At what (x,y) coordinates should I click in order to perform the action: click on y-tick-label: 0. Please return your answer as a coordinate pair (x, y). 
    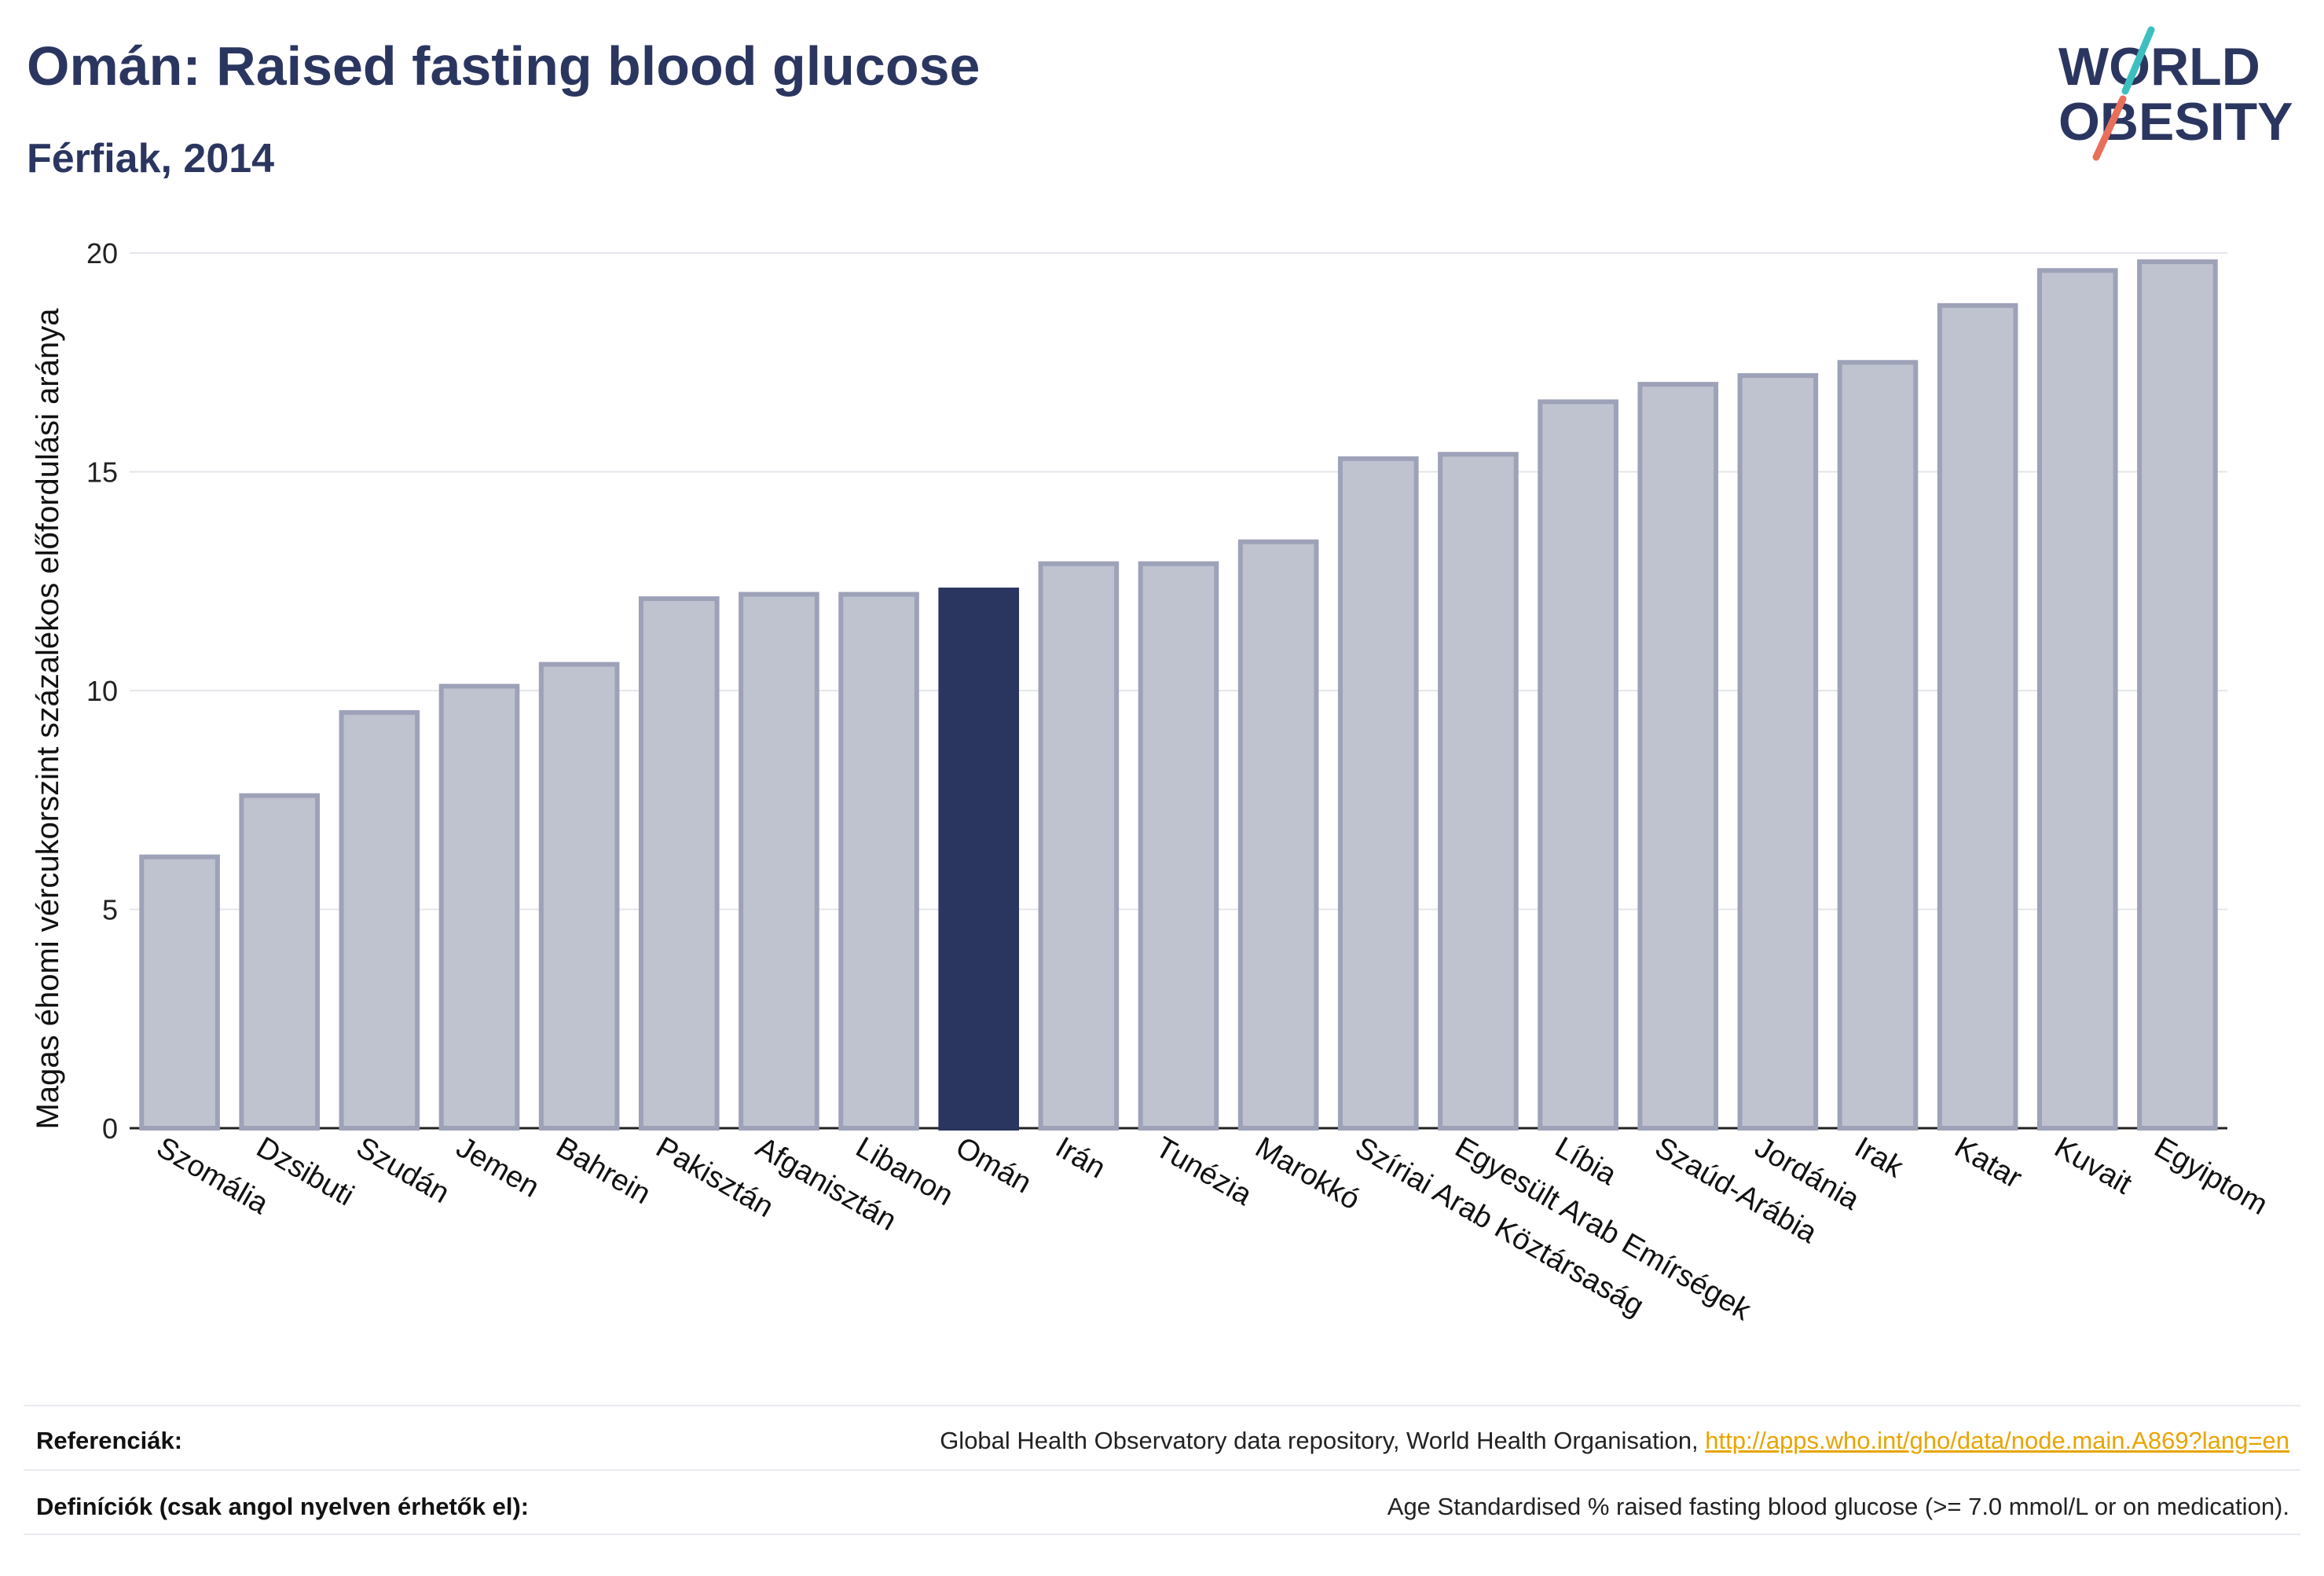
    Looking at the image, I should click on (110, 1128).